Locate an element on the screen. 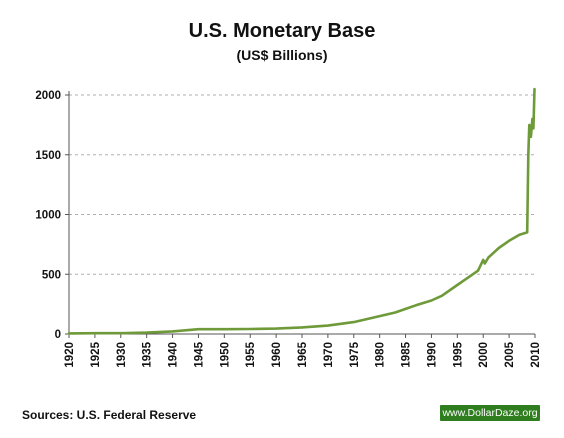 This screenshot has width=564, height=438. x-tick-label: 1935 is located at coordinates (148, 354).